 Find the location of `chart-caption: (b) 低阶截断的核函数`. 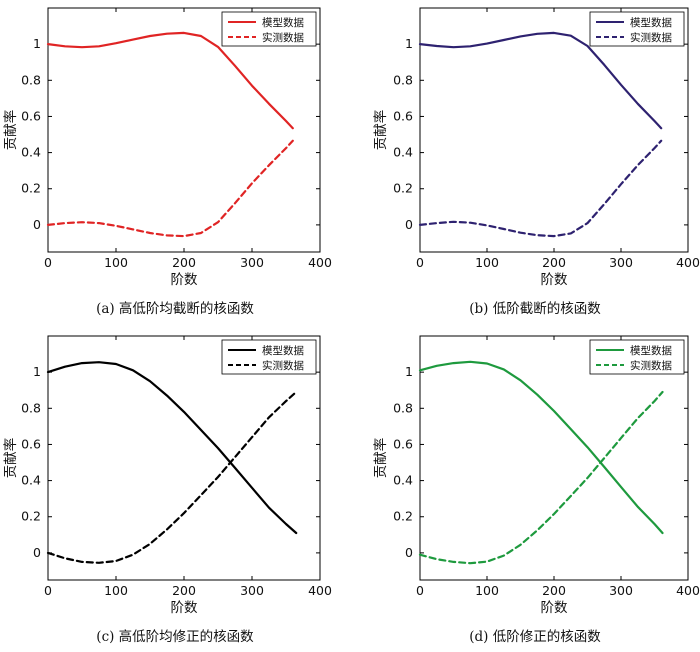

chart-caption: (b) 低阶截断的核函数 is located at coordinates (535, 309).